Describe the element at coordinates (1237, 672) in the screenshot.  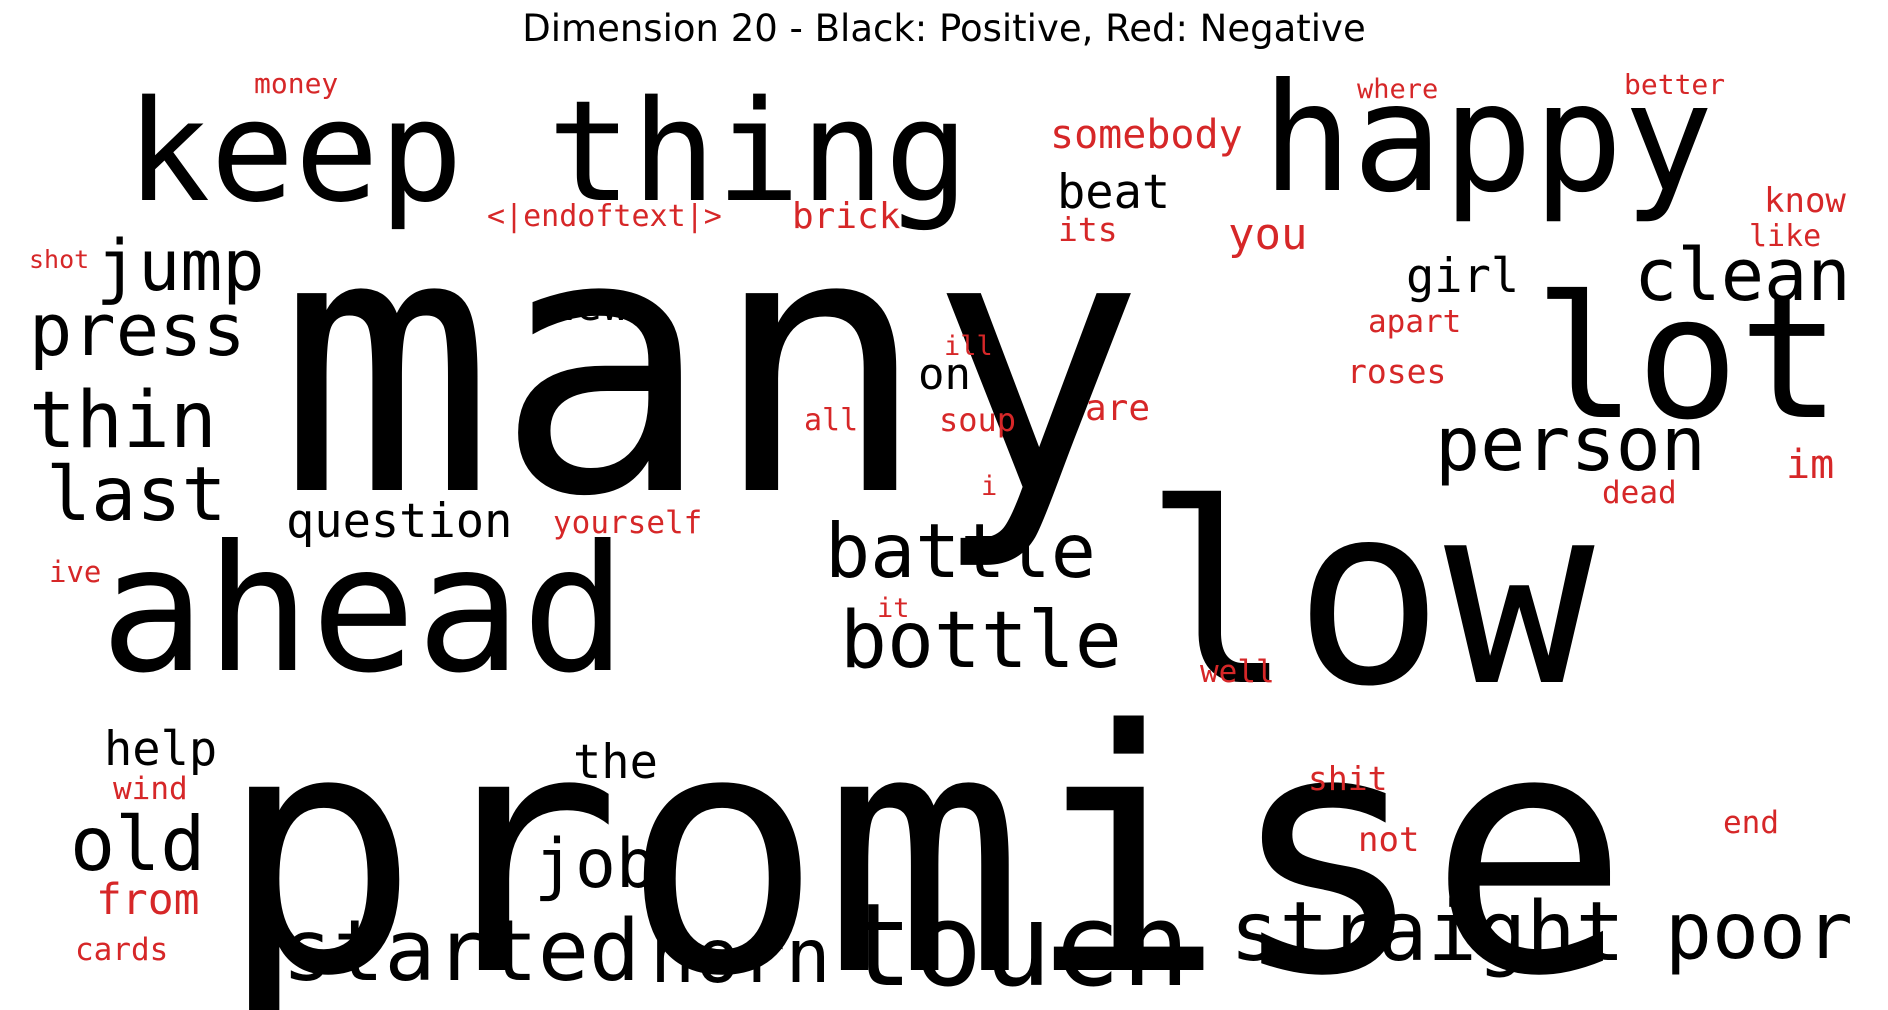
I see `word-well: well` at that location.